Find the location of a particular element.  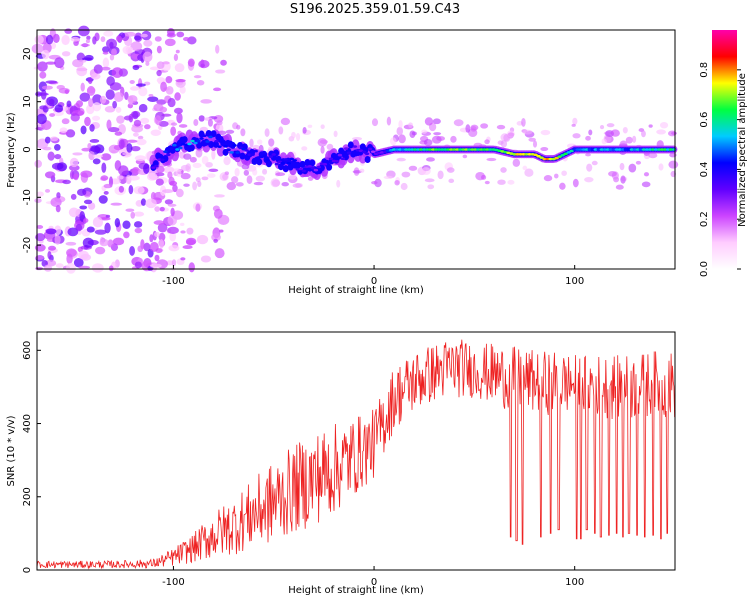

snr-y-tick-label: 200 is located at coordinates (27, 496).